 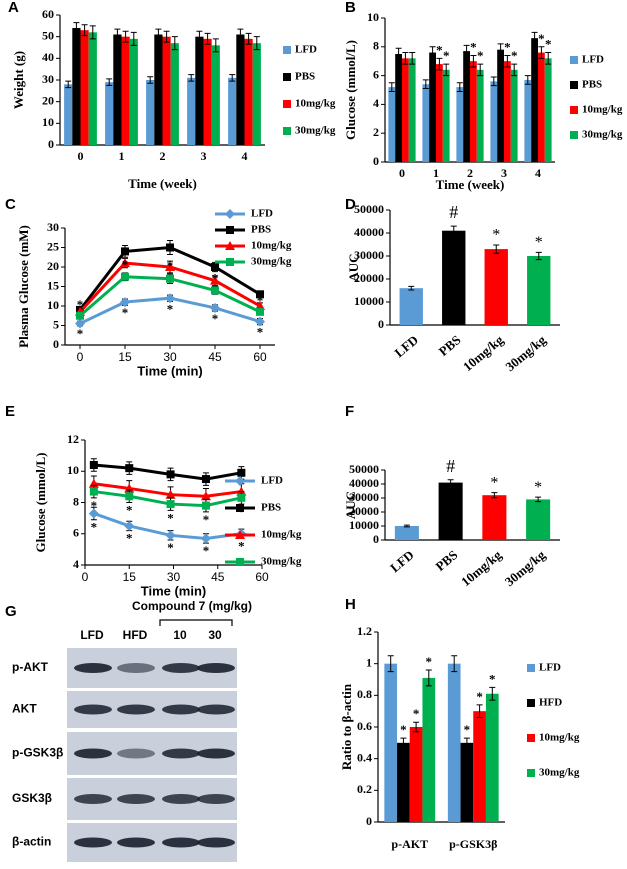 I want to click on y-tick-label: 0, so click(x=381, y=324).